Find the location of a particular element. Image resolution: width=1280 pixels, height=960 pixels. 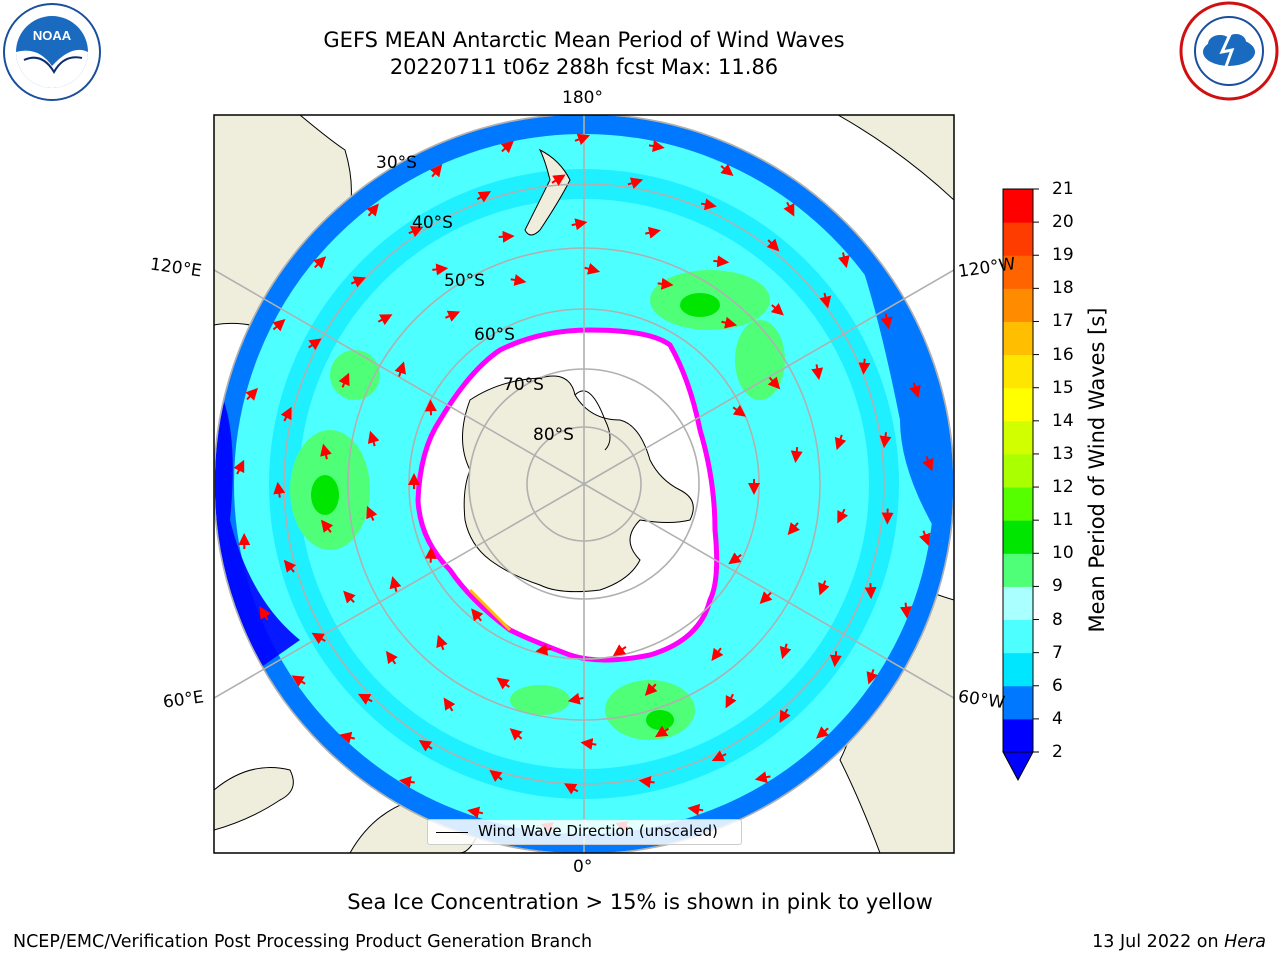

lon-label-bottom: 0° is located at coordinates (583, 867).